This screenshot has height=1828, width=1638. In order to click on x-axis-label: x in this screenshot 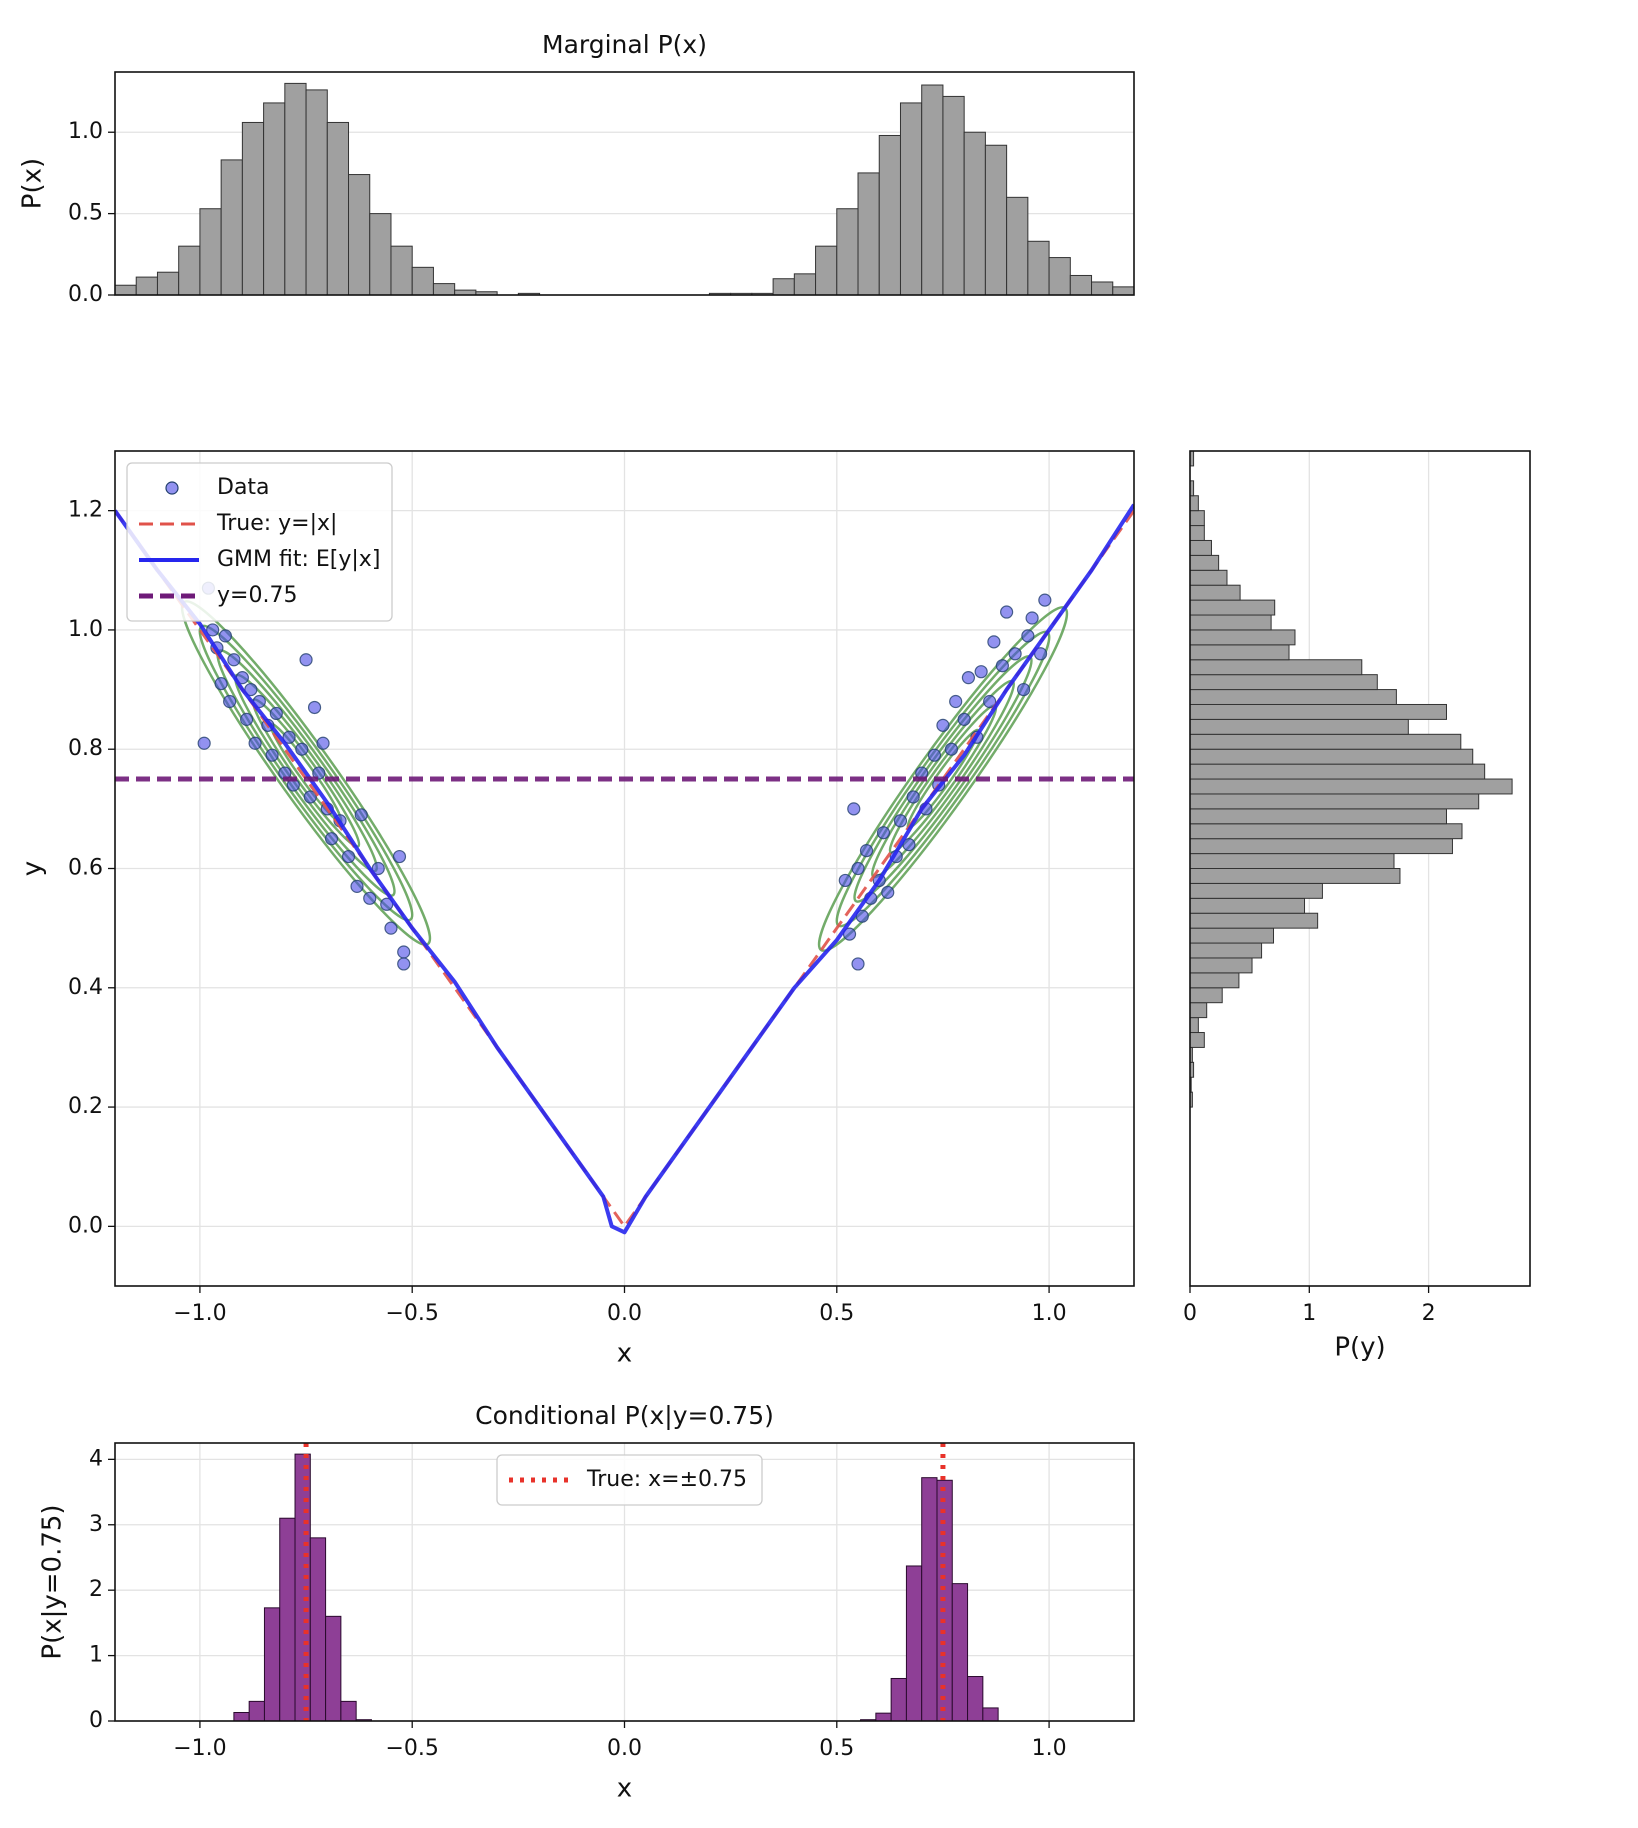, I will do `click(624, 1789)`.